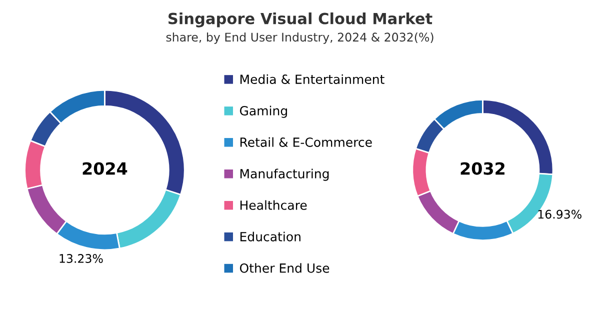  Describe the element at coordinates (560, 214) in the screenshot. I see `data-label: 16.93%` at that location.